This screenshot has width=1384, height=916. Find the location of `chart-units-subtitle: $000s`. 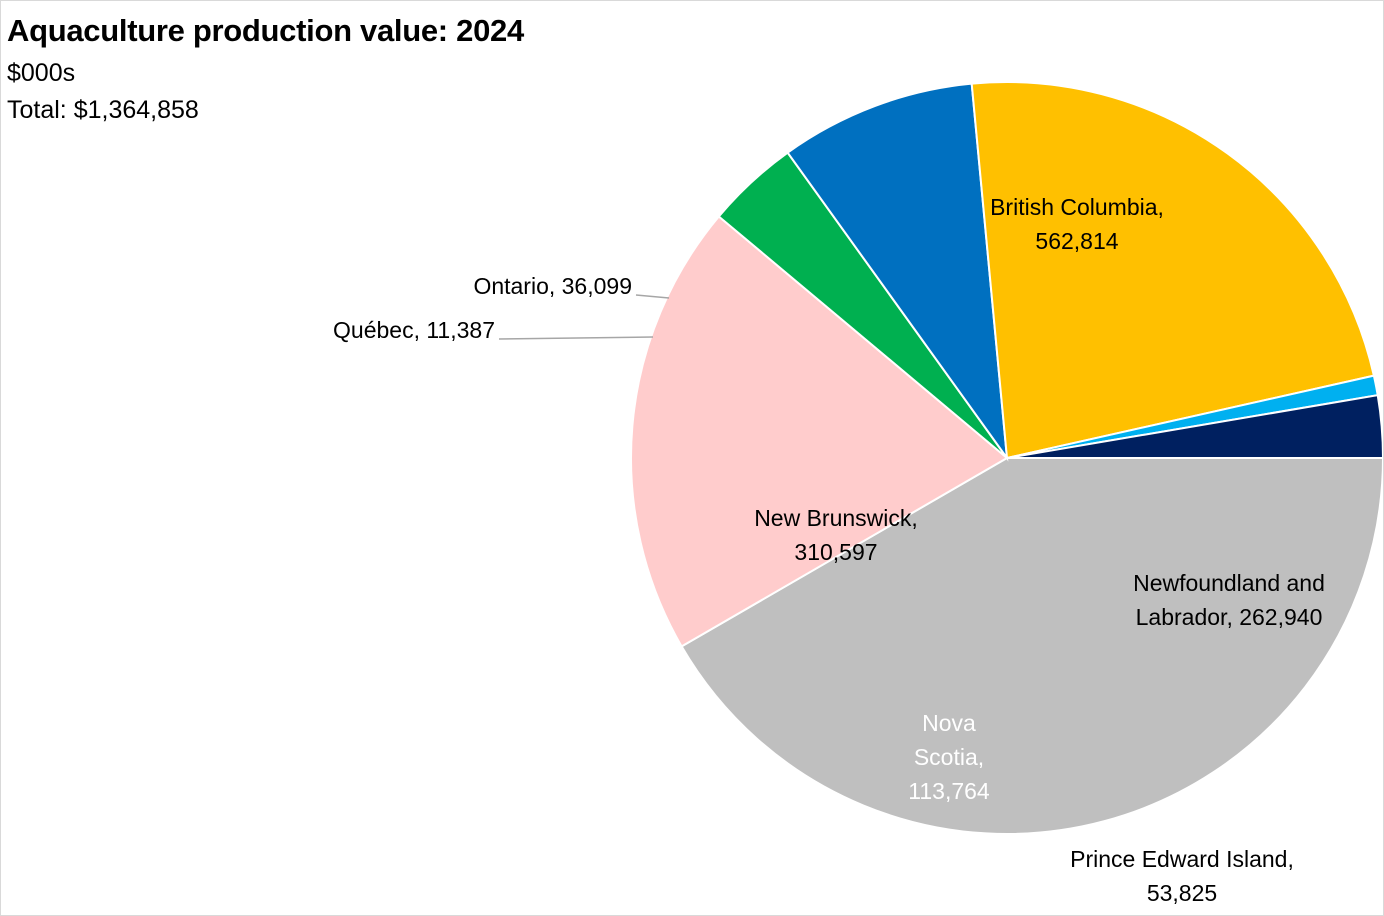

chart-units-subtitle: $000s is located at coordinates (41, 73).